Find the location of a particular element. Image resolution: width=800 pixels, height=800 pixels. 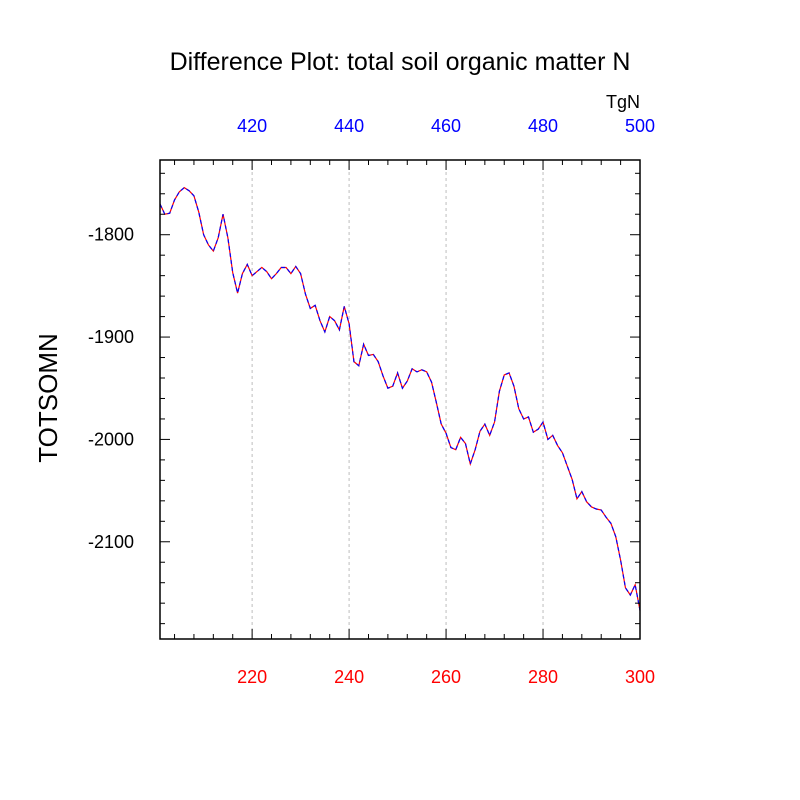

x-tick-label-bottom-3: 280 is located at coordinates (543, 677).